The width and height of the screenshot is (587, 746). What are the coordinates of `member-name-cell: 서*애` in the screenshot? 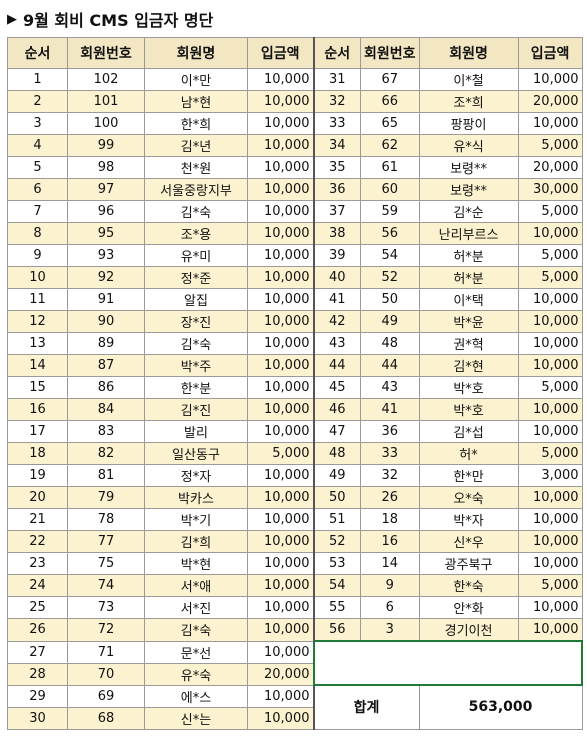 It's located at (196, 585).